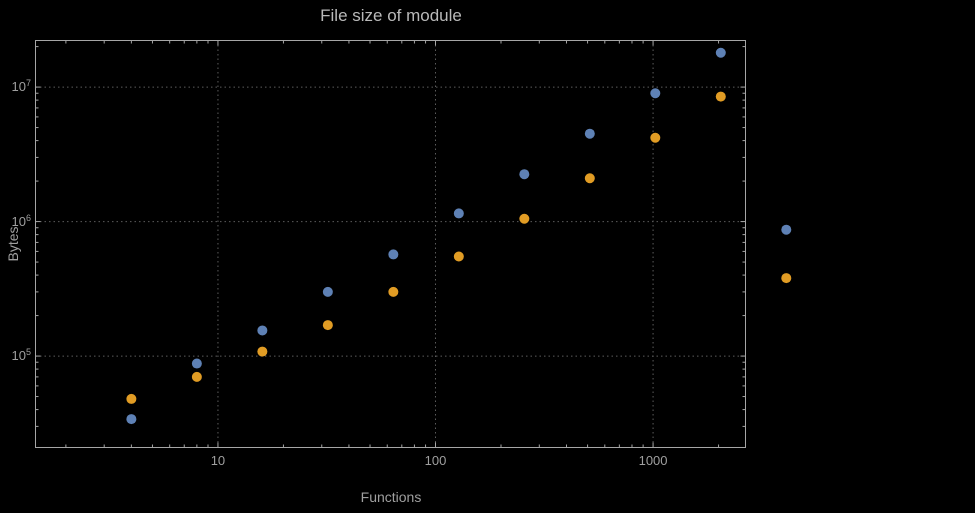 Image resolution: width=975 pixels, height=513 pixels. What do you see at coordinates (21, 220) in the screenshot?
I see `y-tick-label: 10⁶` at bounding box center [21, 220].